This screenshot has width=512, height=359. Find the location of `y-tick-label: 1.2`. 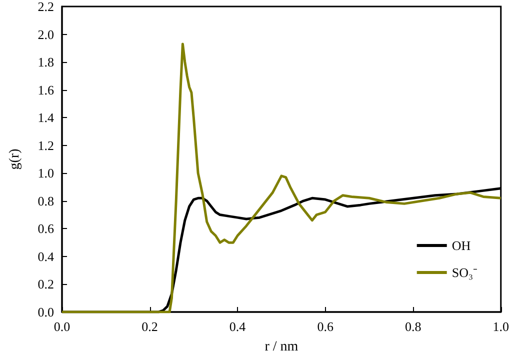

y-tick-label: 1.2 is located at coordinates (46, 145).